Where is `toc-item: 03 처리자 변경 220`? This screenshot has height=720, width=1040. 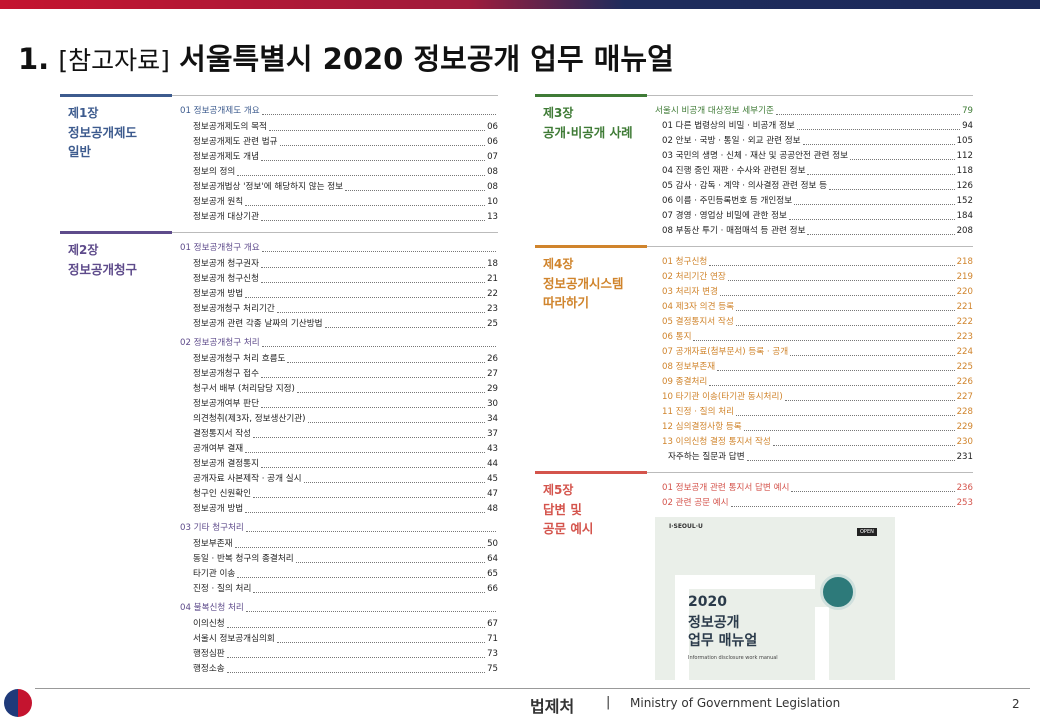
toc-item: 03 처리자 변경 220 is located at coordinates (817, 291).